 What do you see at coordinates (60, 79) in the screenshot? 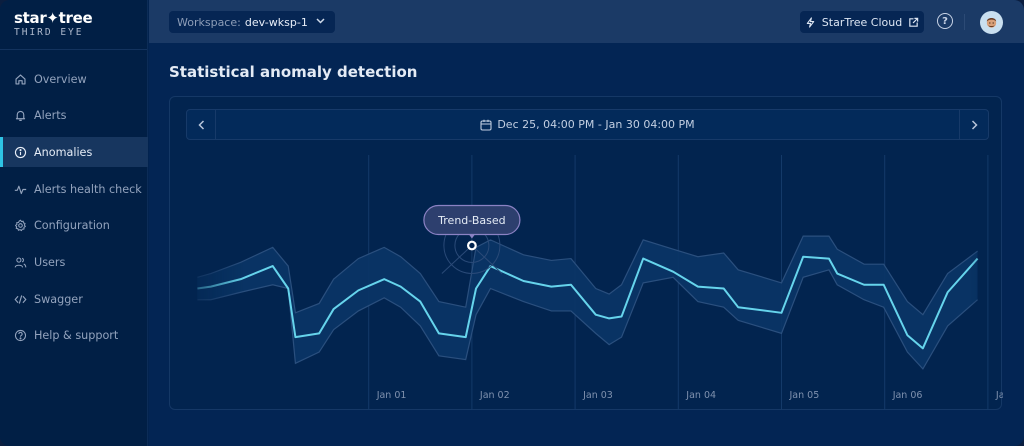
I see `sidebar-item-label: Overview` at bounding box center [60, 79].